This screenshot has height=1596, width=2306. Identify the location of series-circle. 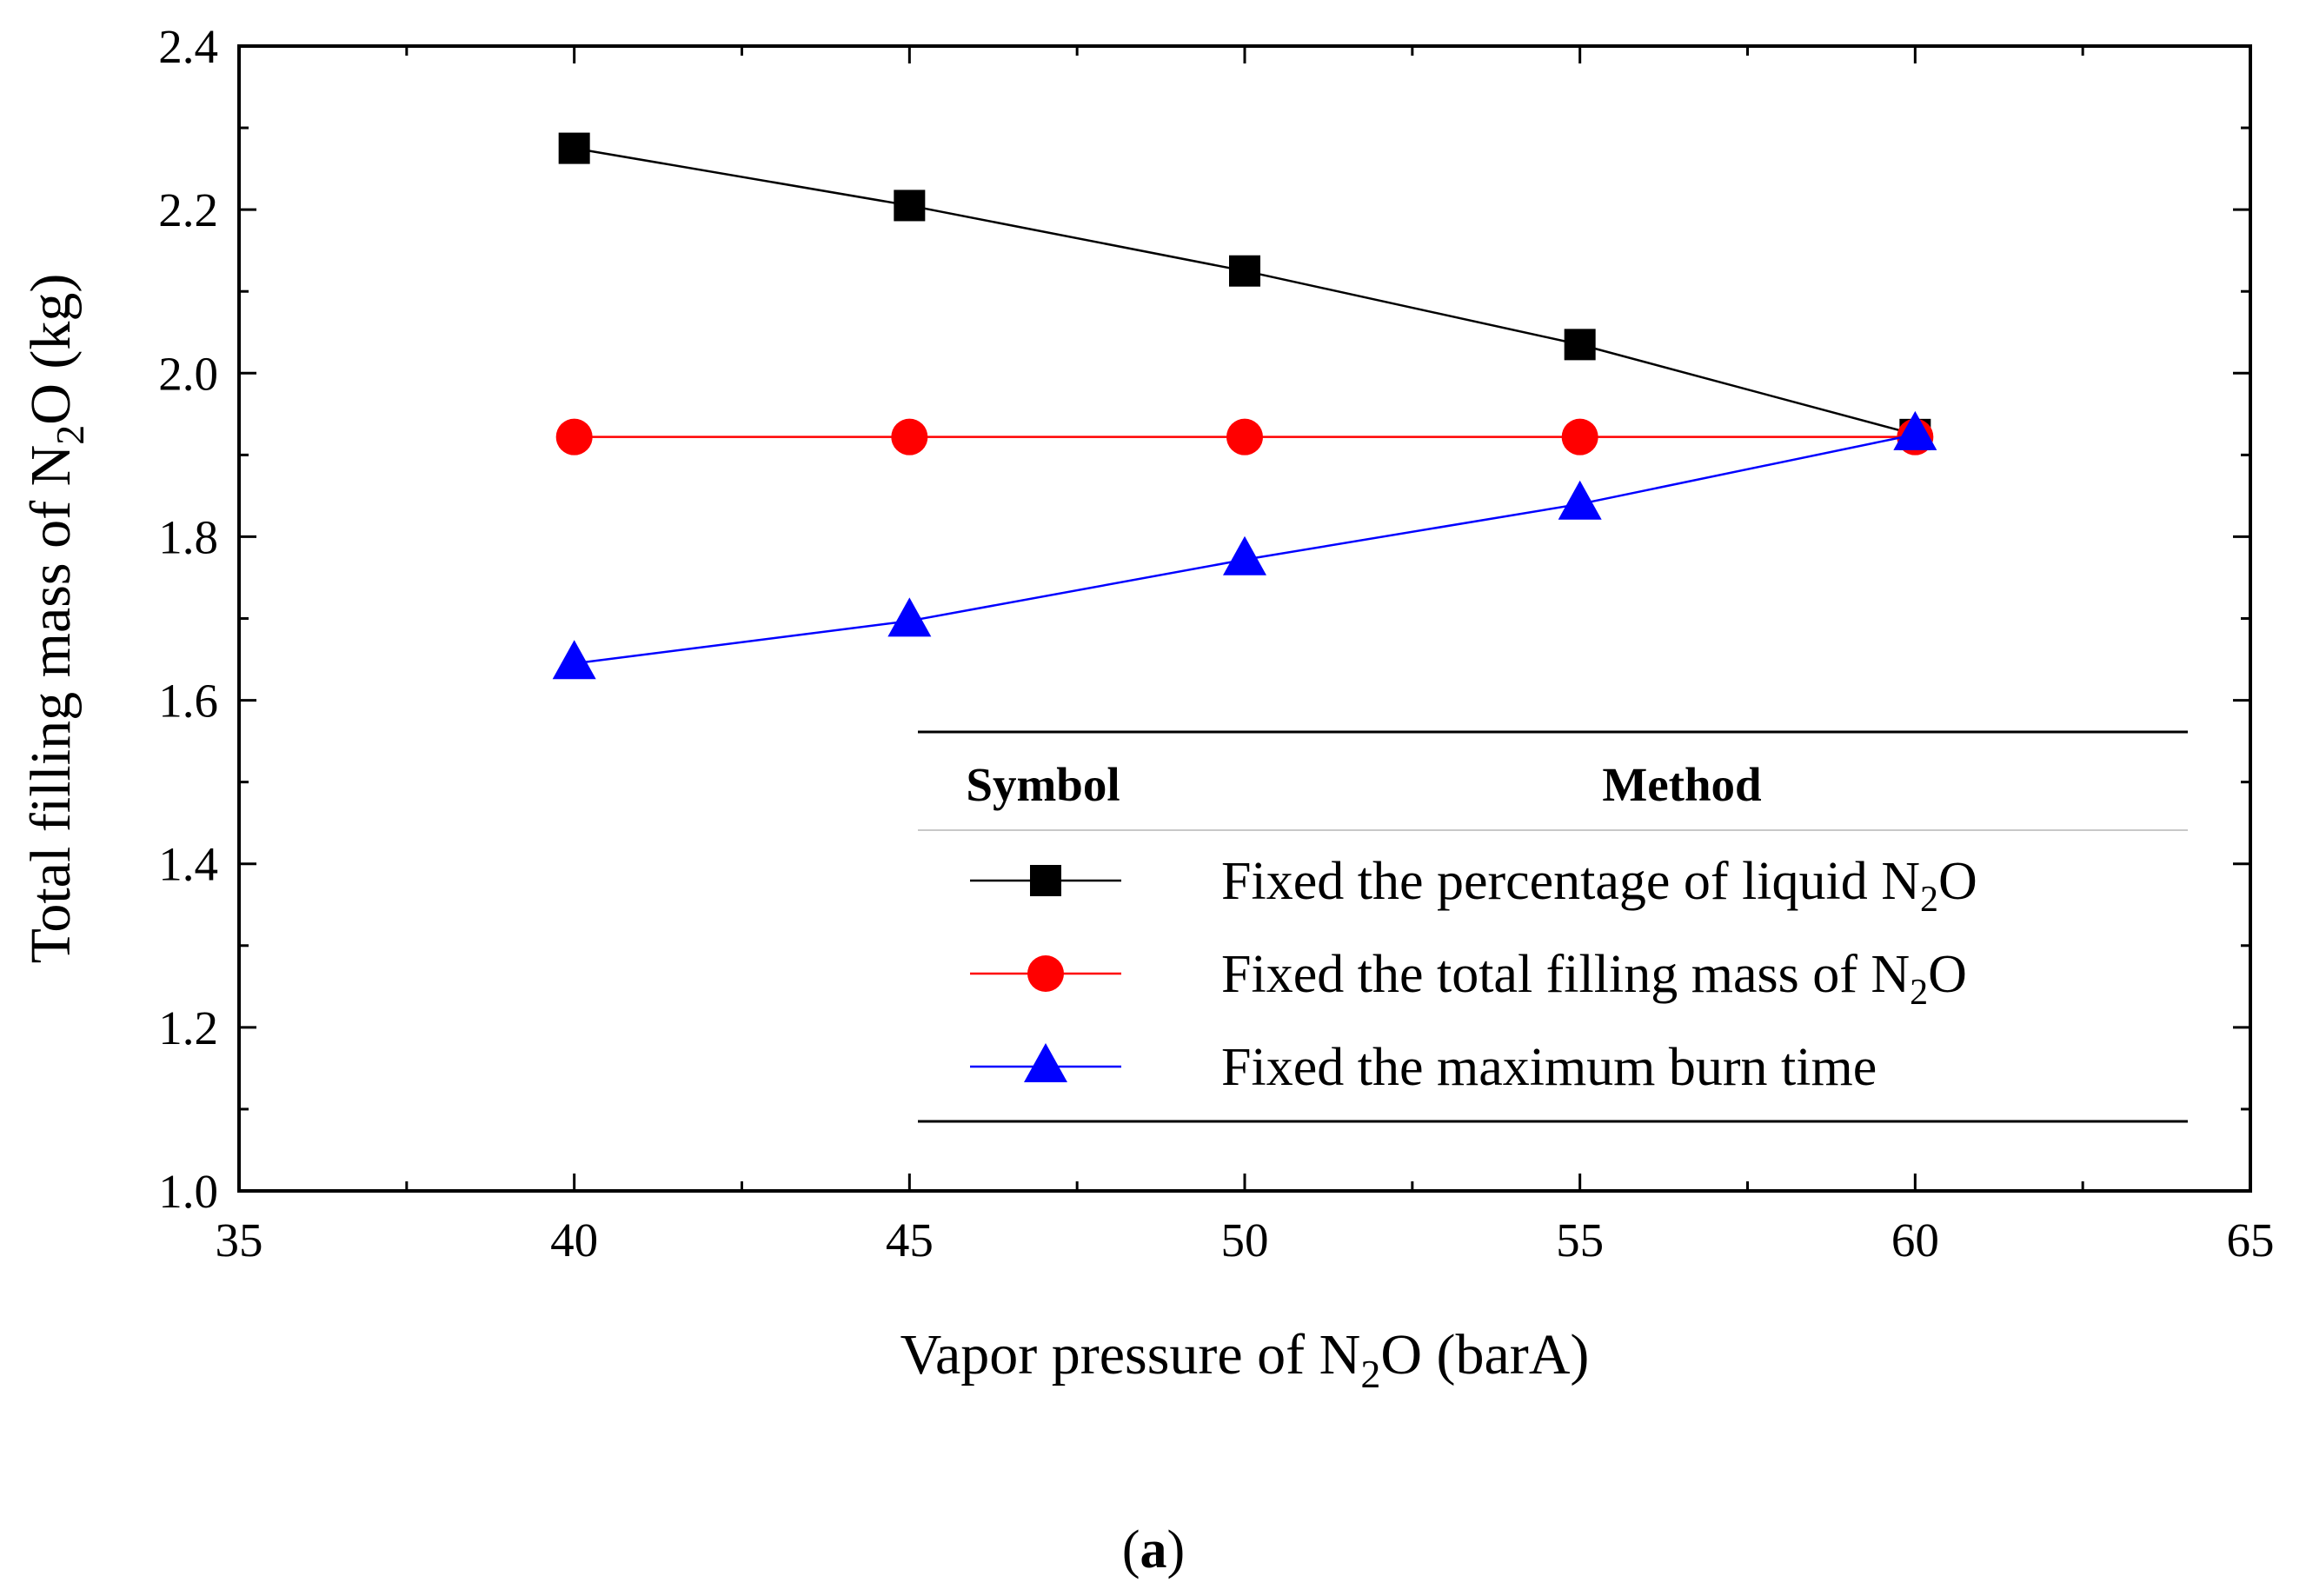
(1244, 437).